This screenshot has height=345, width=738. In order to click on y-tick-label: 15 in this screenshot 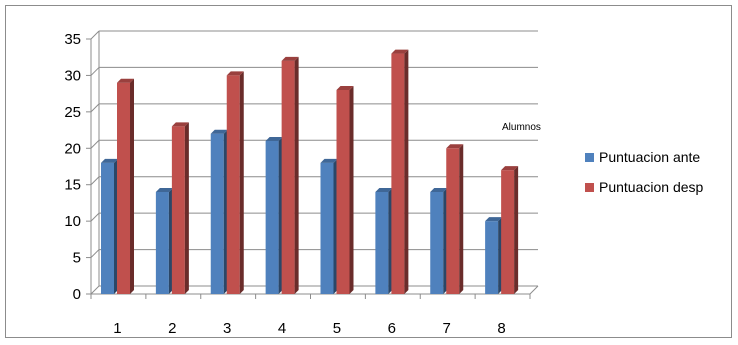, I will do `click(72, 185)`.